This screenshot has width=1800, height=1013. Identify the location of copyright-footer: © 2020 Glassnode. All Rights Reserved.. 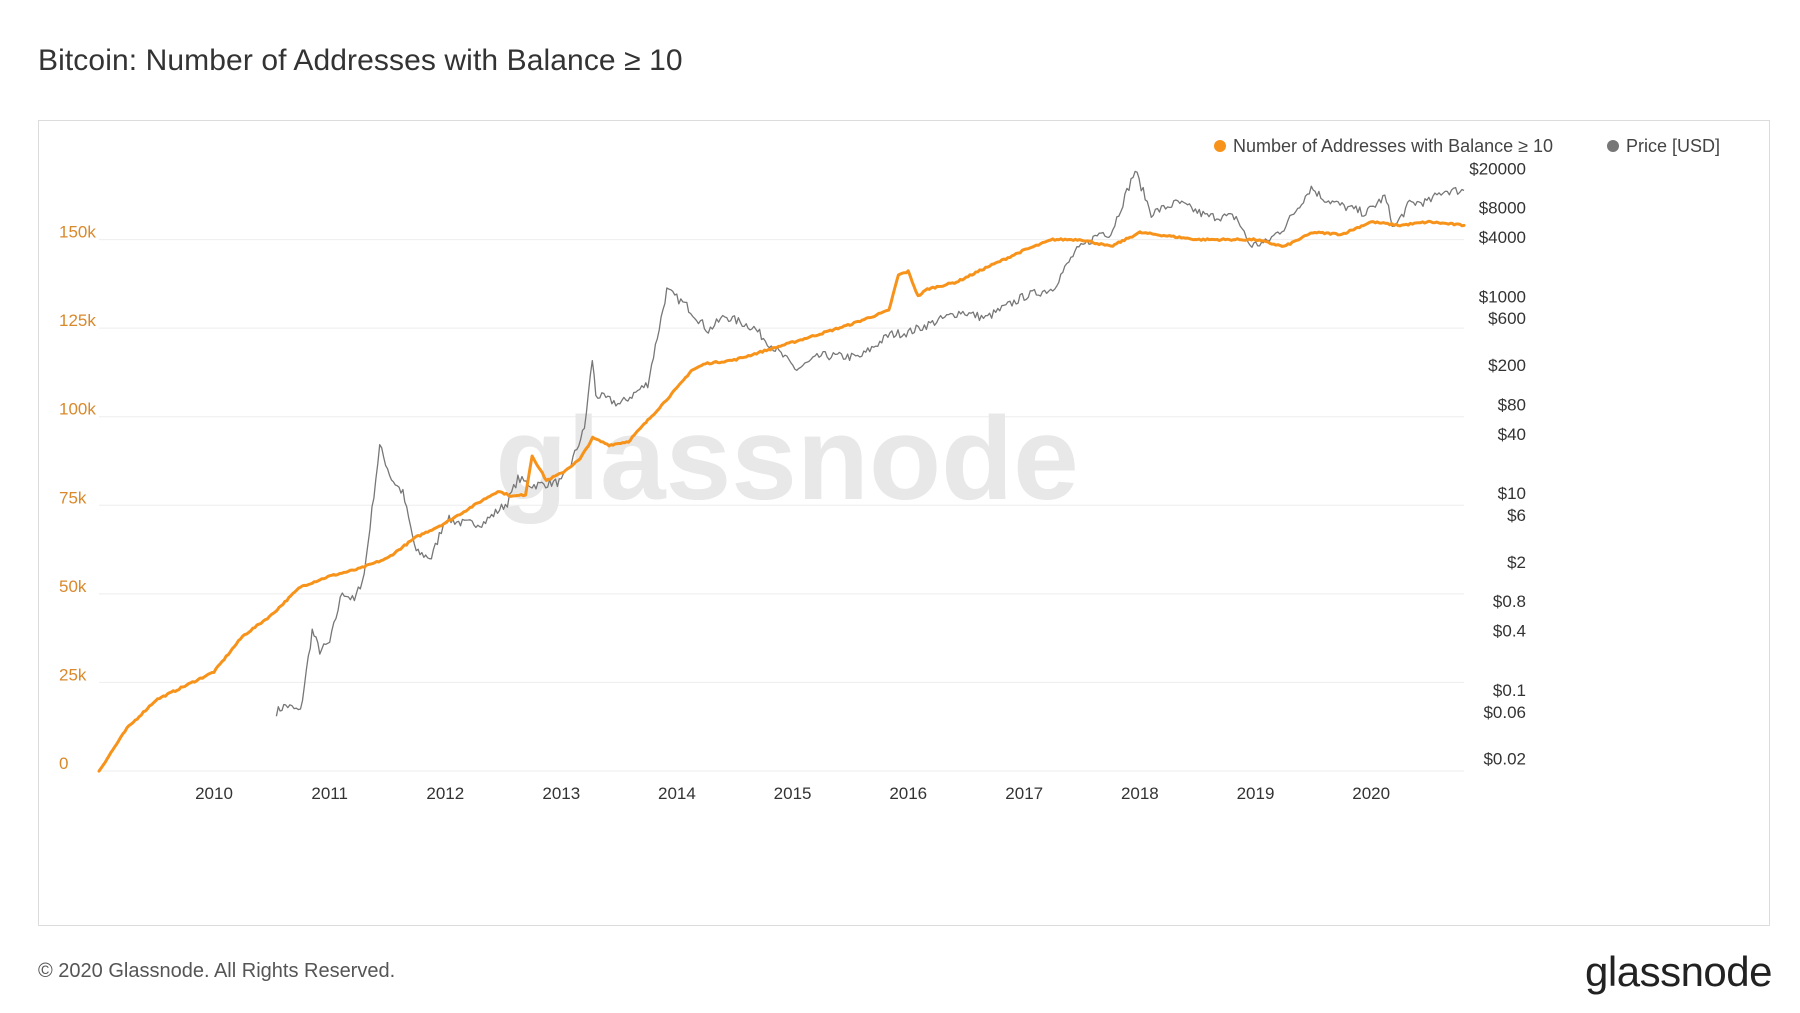
(217, 971).